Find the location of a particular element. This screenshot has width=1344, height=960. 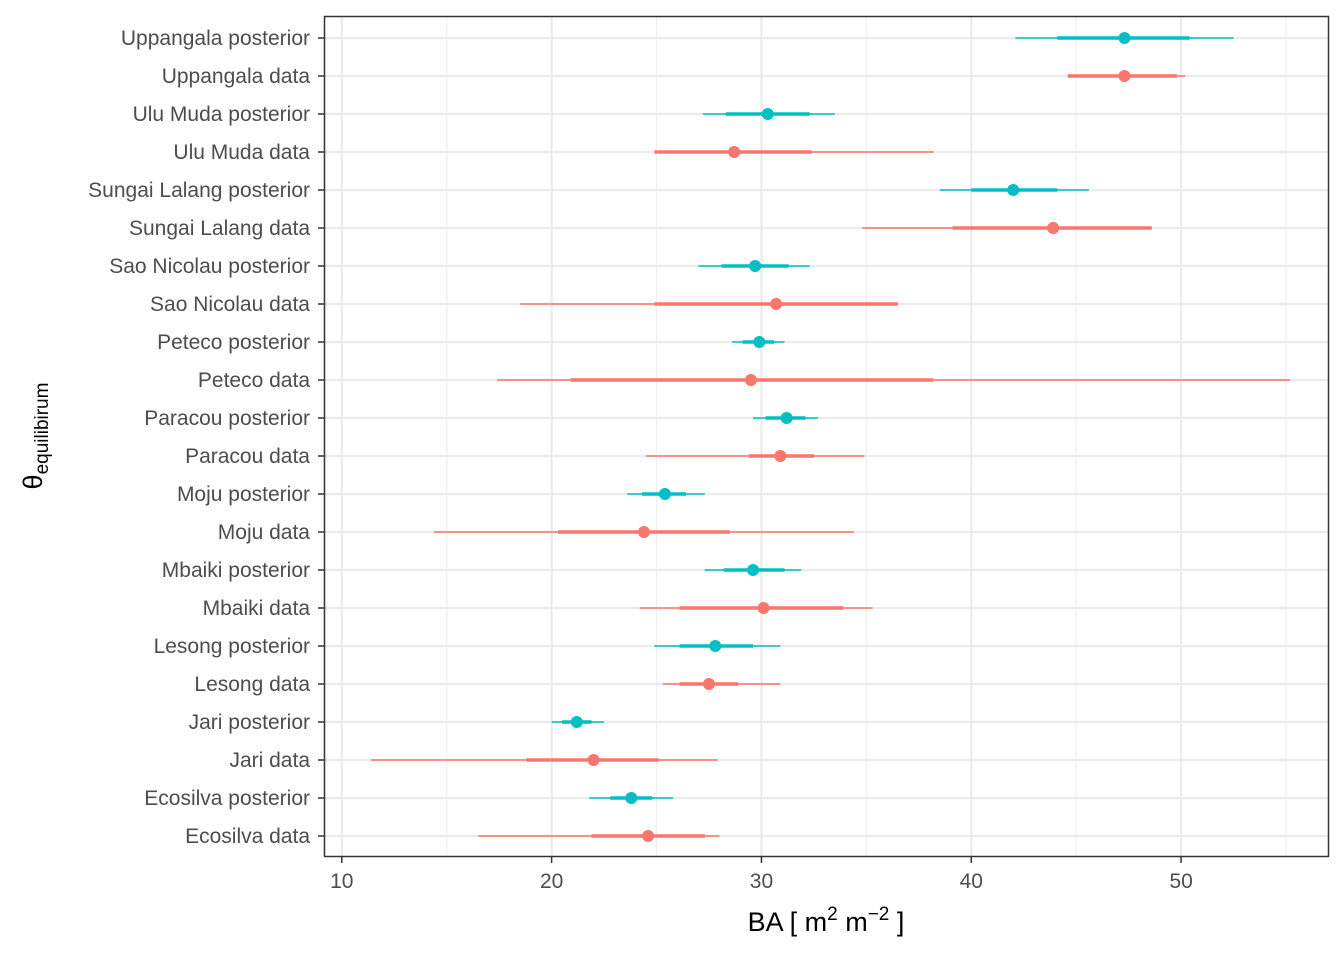

x-axis-ticks: 10 20 30 40 50 is located at coordinates (761, 874).